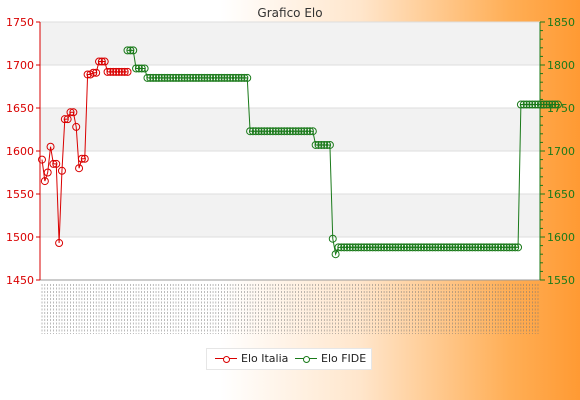  Describe the element at coordinates (251, 358) in the screenshot. I see `legend-item-elo-italia: Elo Italia` at that location.